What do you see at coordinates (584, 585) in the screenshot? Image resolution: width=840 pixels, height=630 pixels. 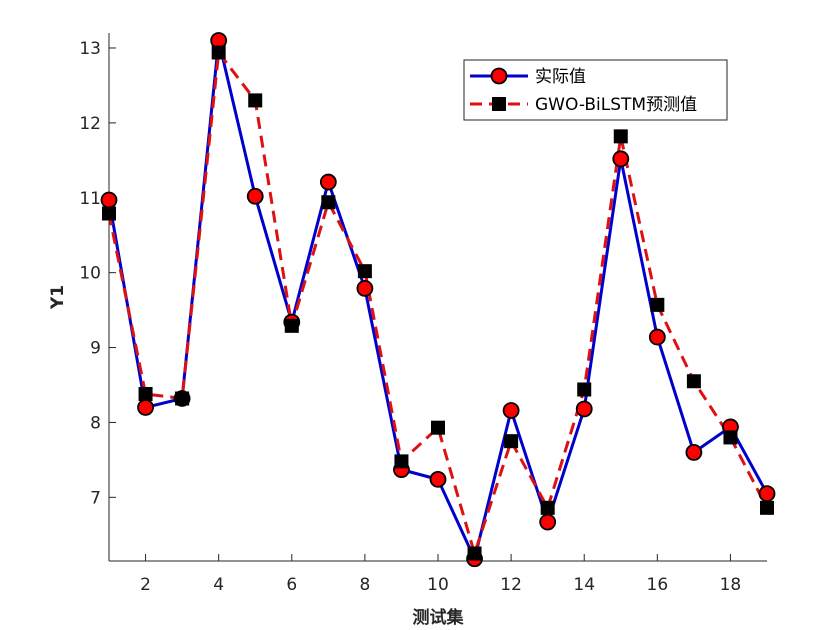 I see `x-tick-label: 14` at bounding box center [584, 585].